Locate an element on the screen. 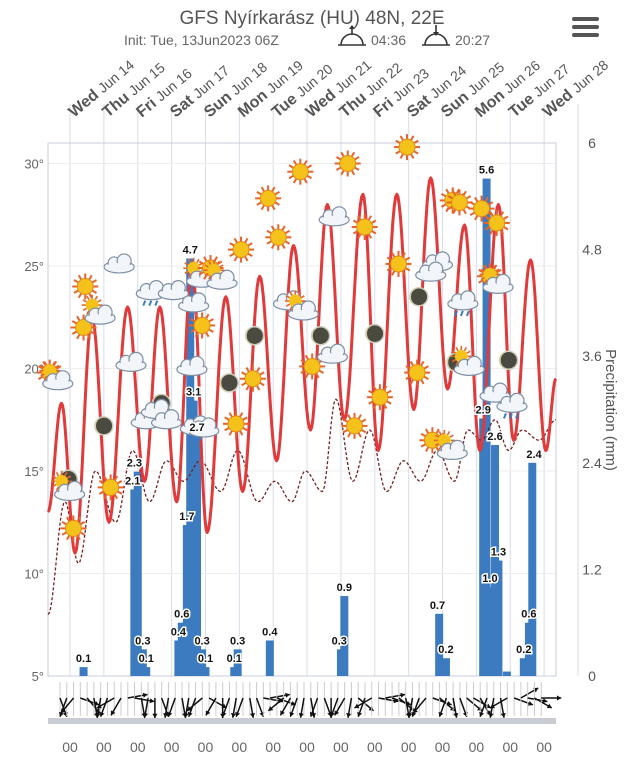 Image resolution: width=624 pixels, height=768 pixels. y-right-axis-label: Precipitation (mm) is located at coordinates (610, 410).